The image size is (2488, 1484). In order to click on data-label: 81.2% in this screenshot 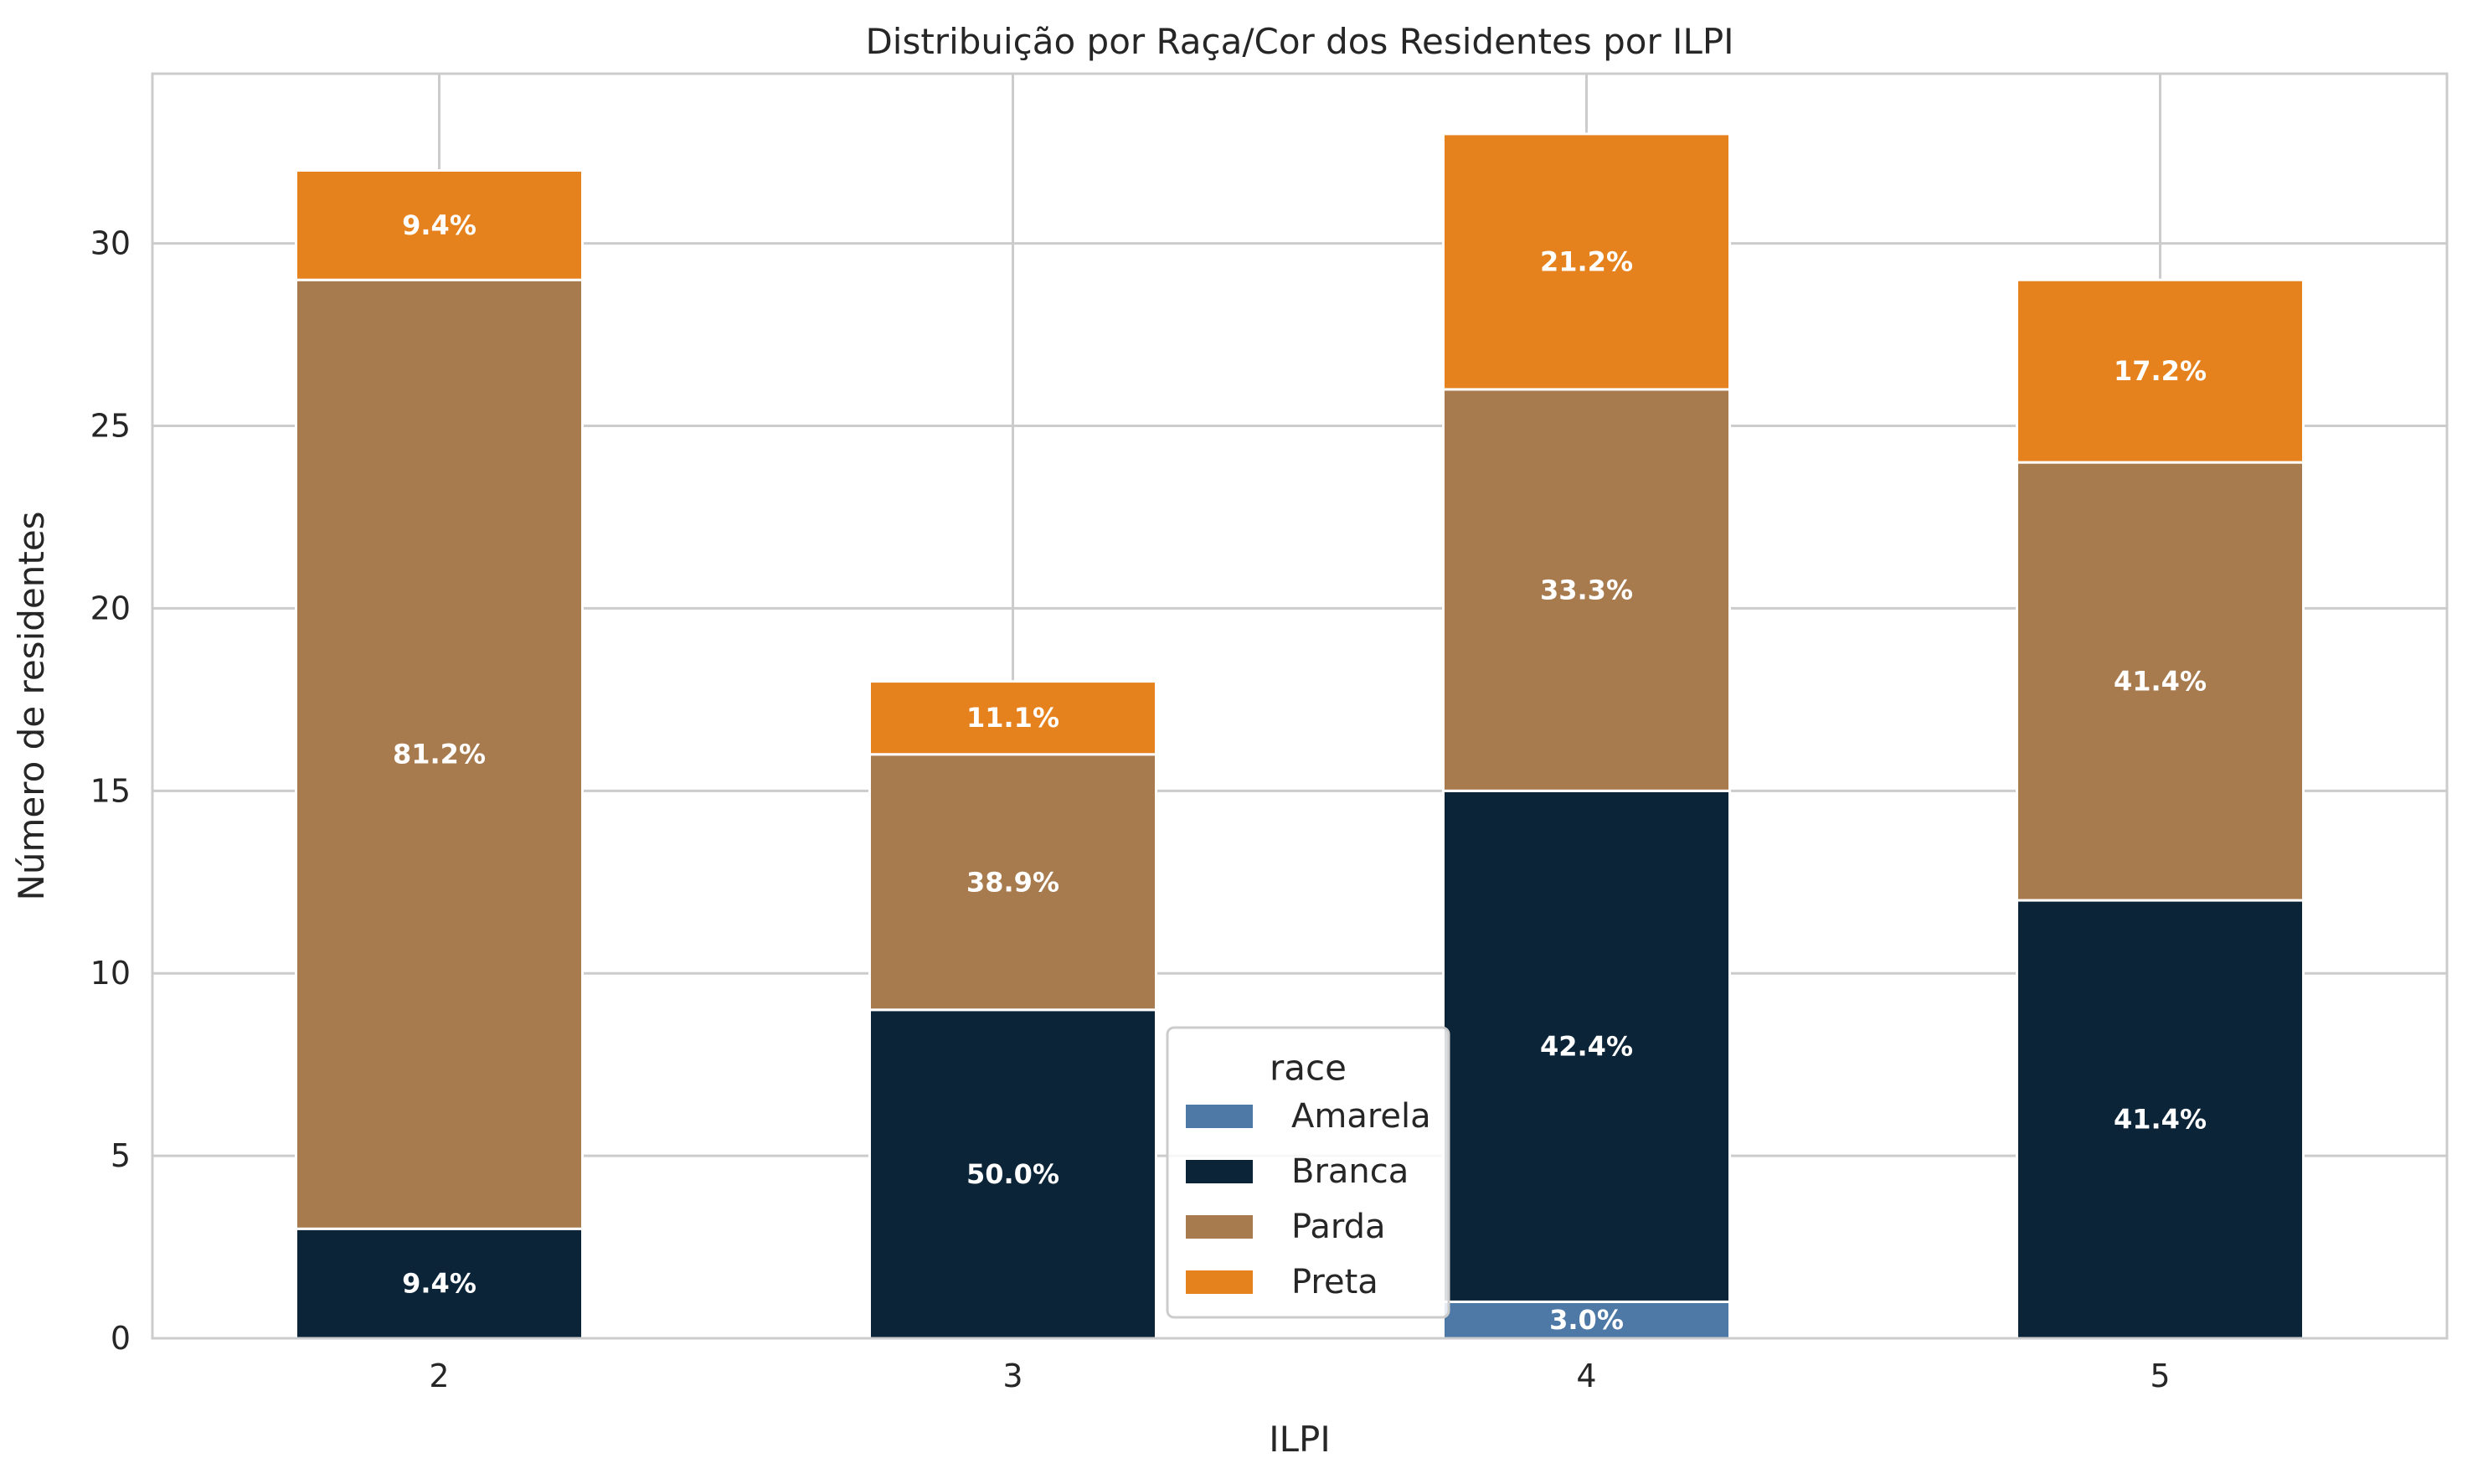, I will do `click(440, 754)`.